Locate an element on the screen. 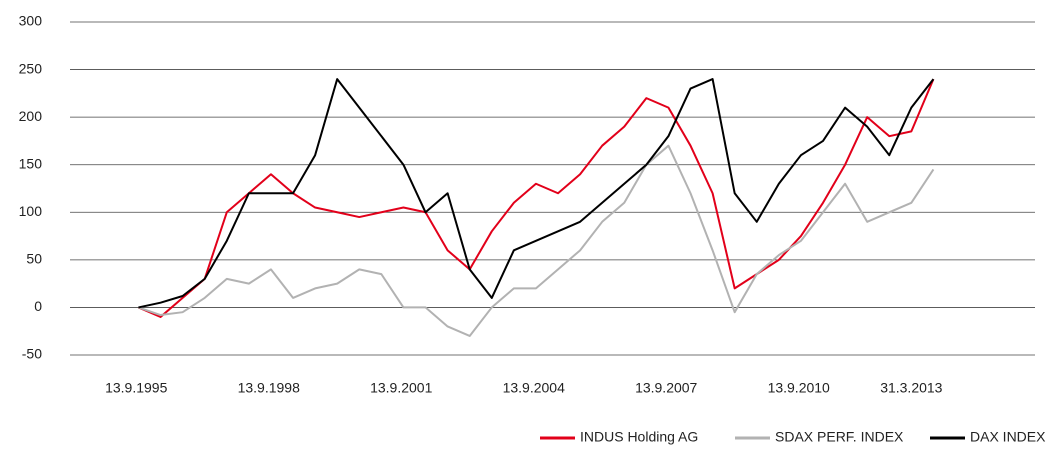  y-tick-label: 250 is located at coordinates (31, 68).